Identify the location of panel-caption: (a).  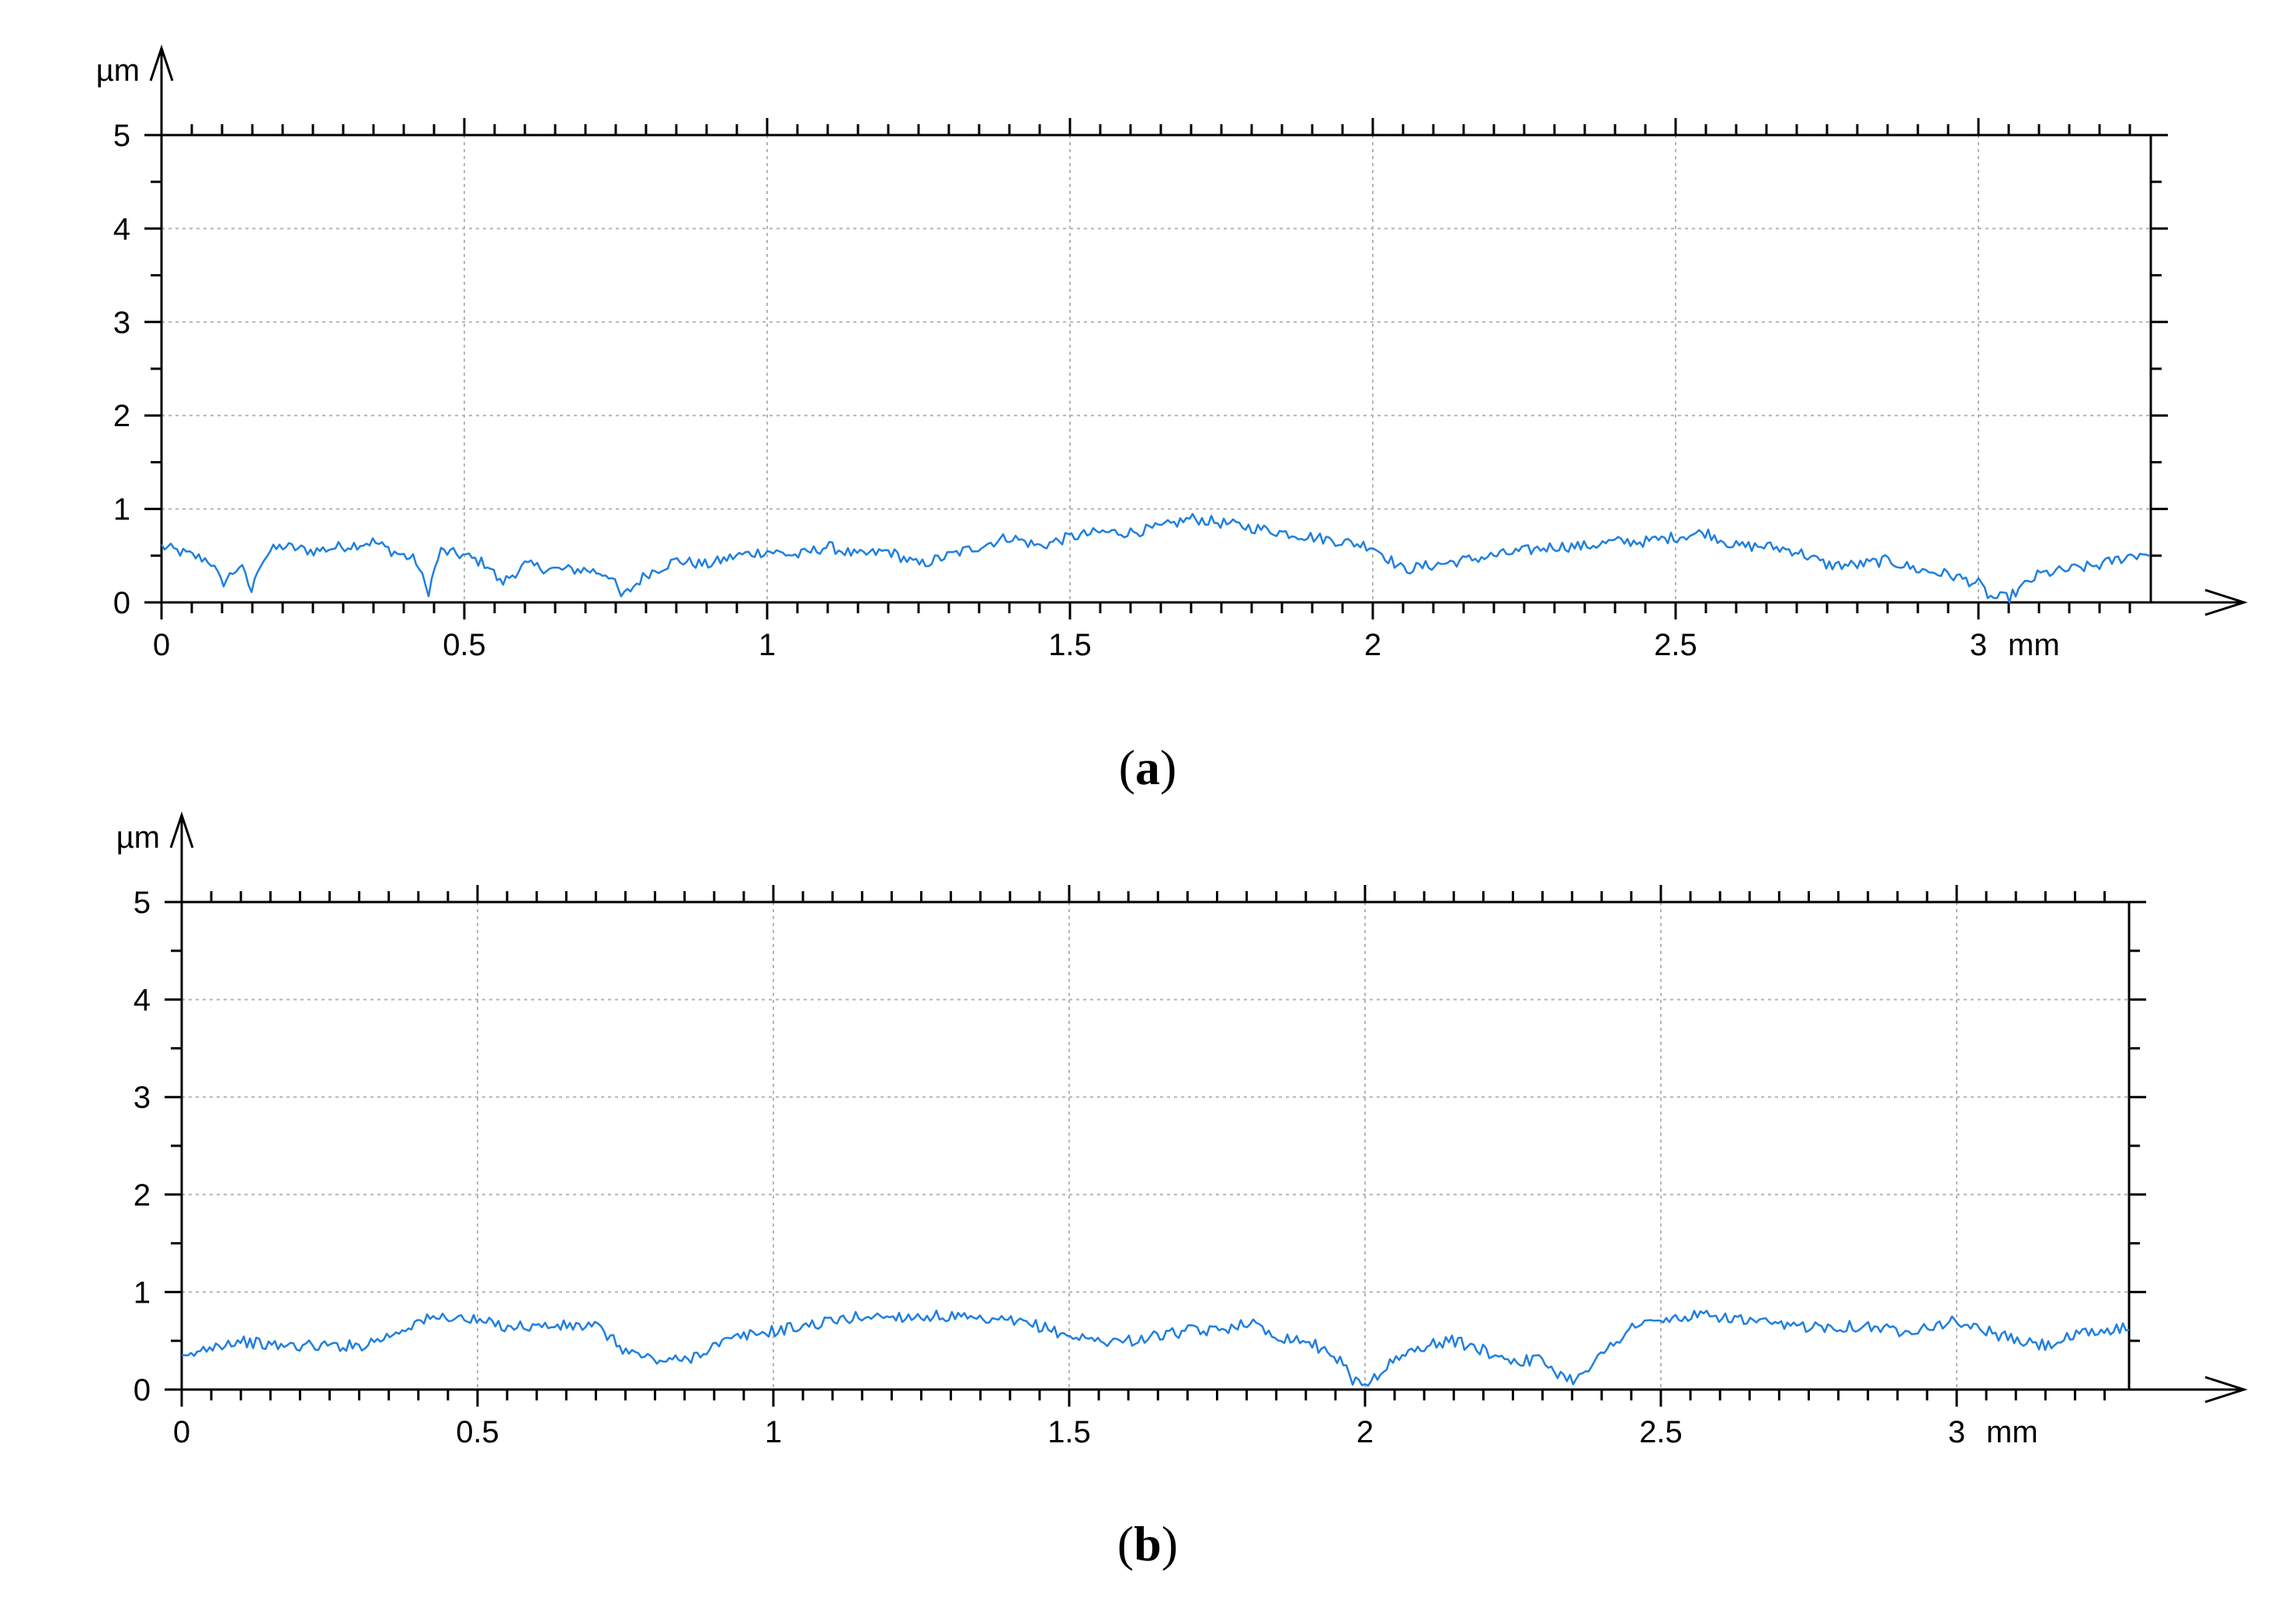
(1148, 767).